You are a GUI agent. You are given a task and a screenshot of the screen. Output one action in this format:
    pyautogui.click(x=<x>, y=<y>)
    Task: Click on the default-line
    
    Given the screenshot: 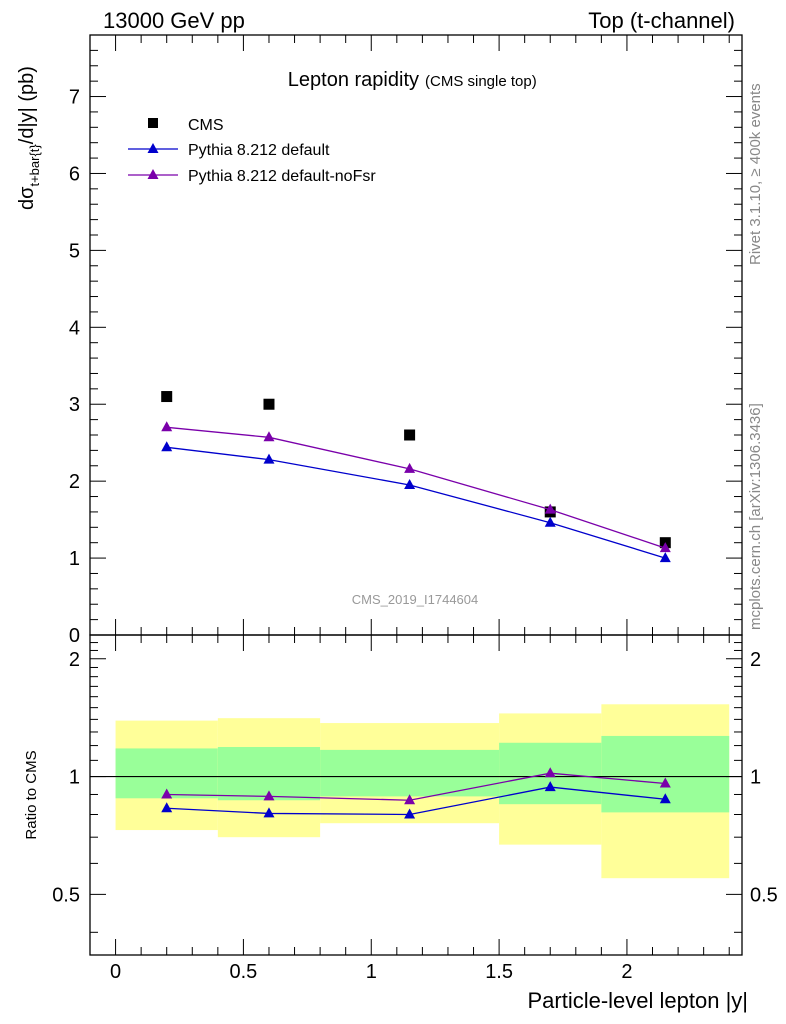 What is the action you would take?
    pyautogui.click(x=416, y=502)
    